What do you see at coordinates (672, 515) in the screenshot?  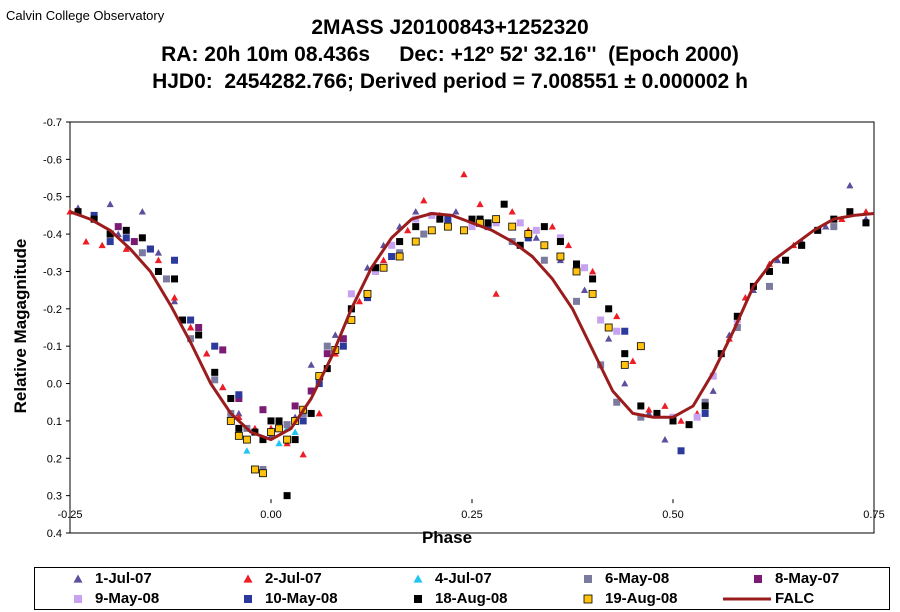 I see `x-tick-label: 0.50` at bounding box center [672, 515].